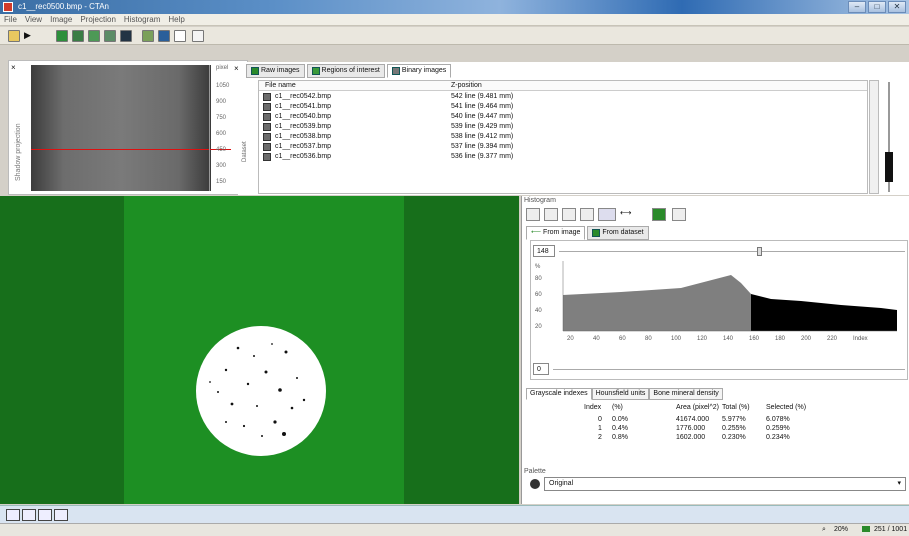 Image resolution: width=909 pixels, height=536 pixels. What do you see at coordinates (180, 36) in the screenshot?
I see `hand-icon` at bounding box center [180, 36].